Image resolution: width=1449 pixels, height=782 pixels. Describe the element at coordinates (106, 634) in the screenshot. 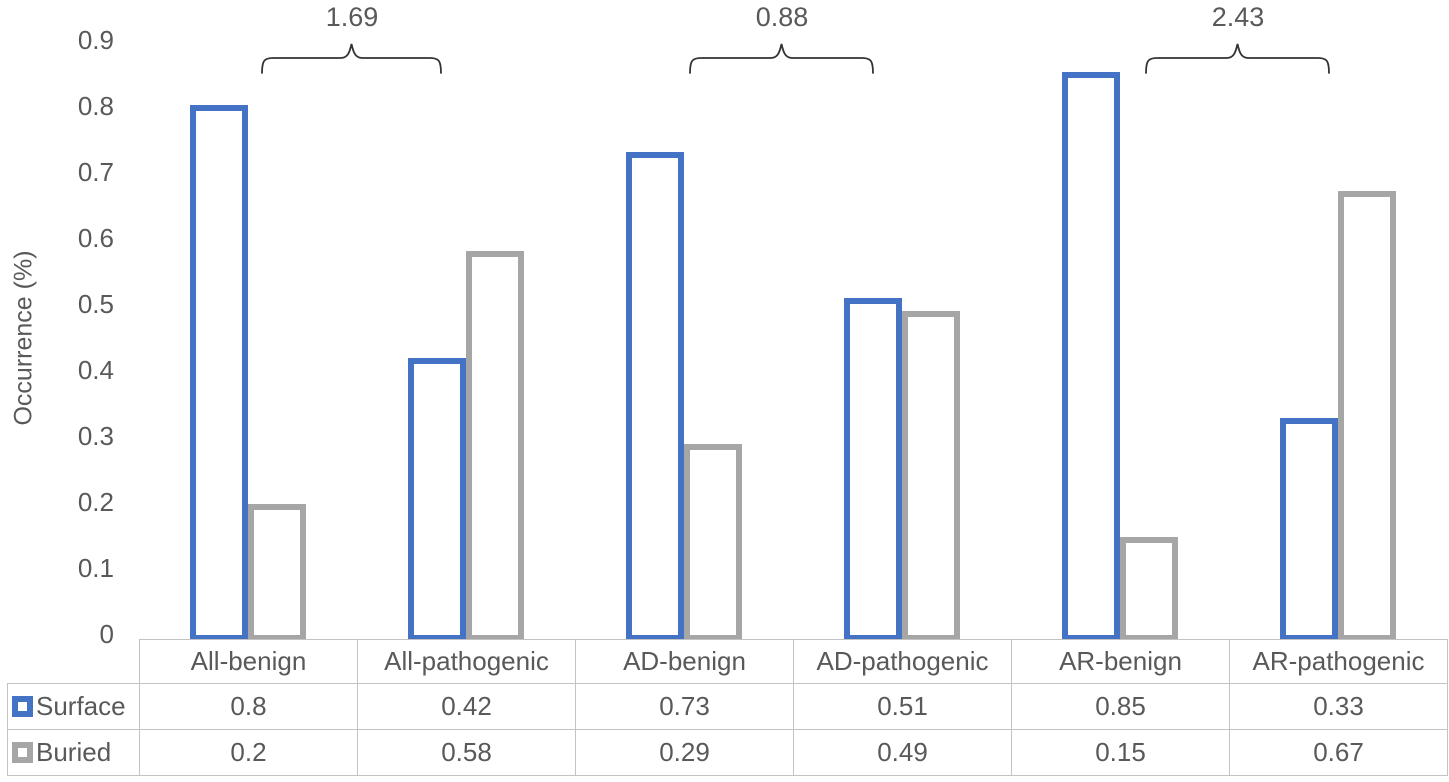

I see `y-tick-label: 0` at that location.